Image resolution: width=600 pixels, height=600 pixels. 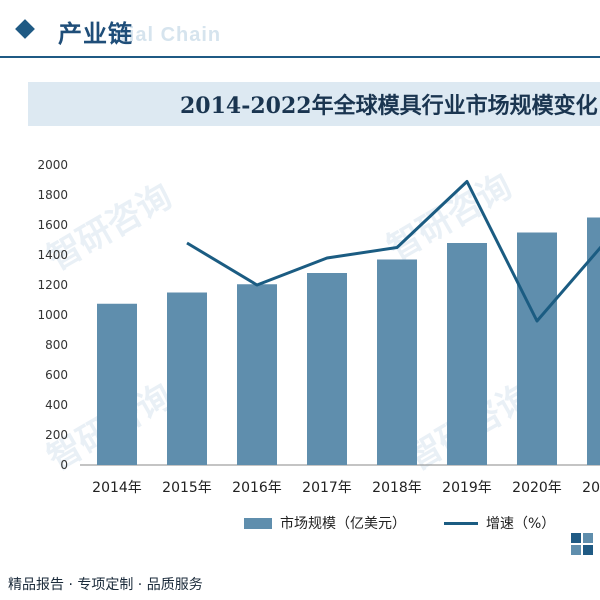 I want to click on y-tick-label: 1200, so click(x=52, y=285).